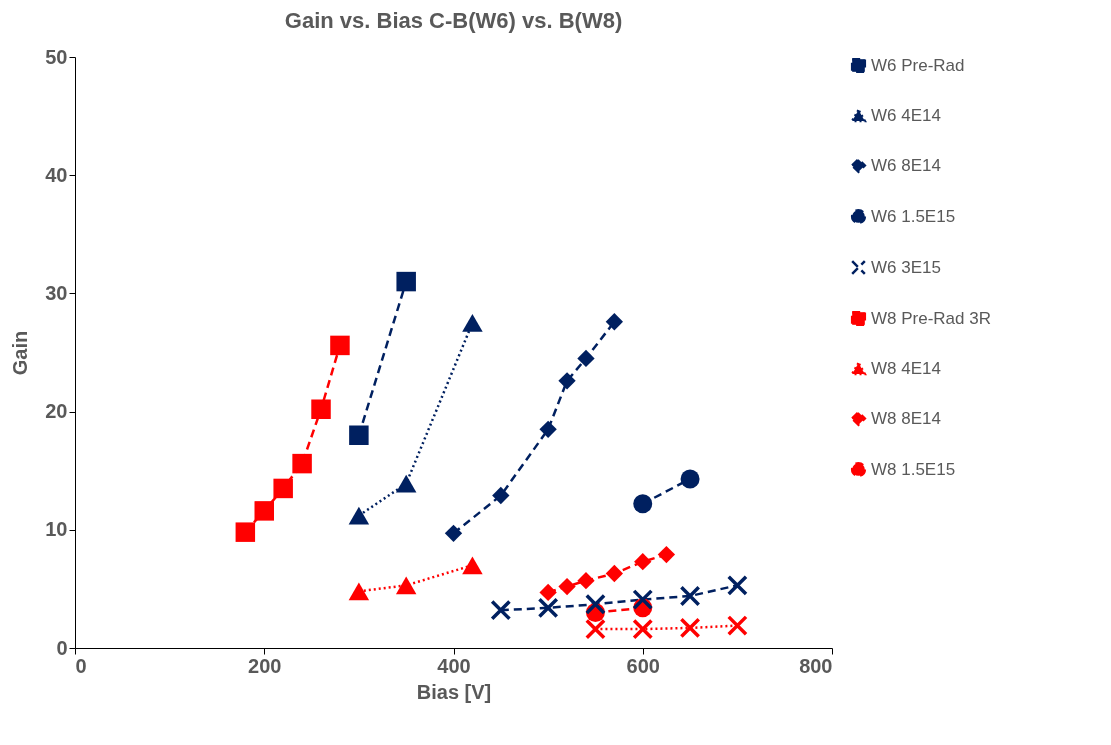  Describe the element at coordinates (62, 647) in the screenshot. I see `y-tick-label: 0` at that location.